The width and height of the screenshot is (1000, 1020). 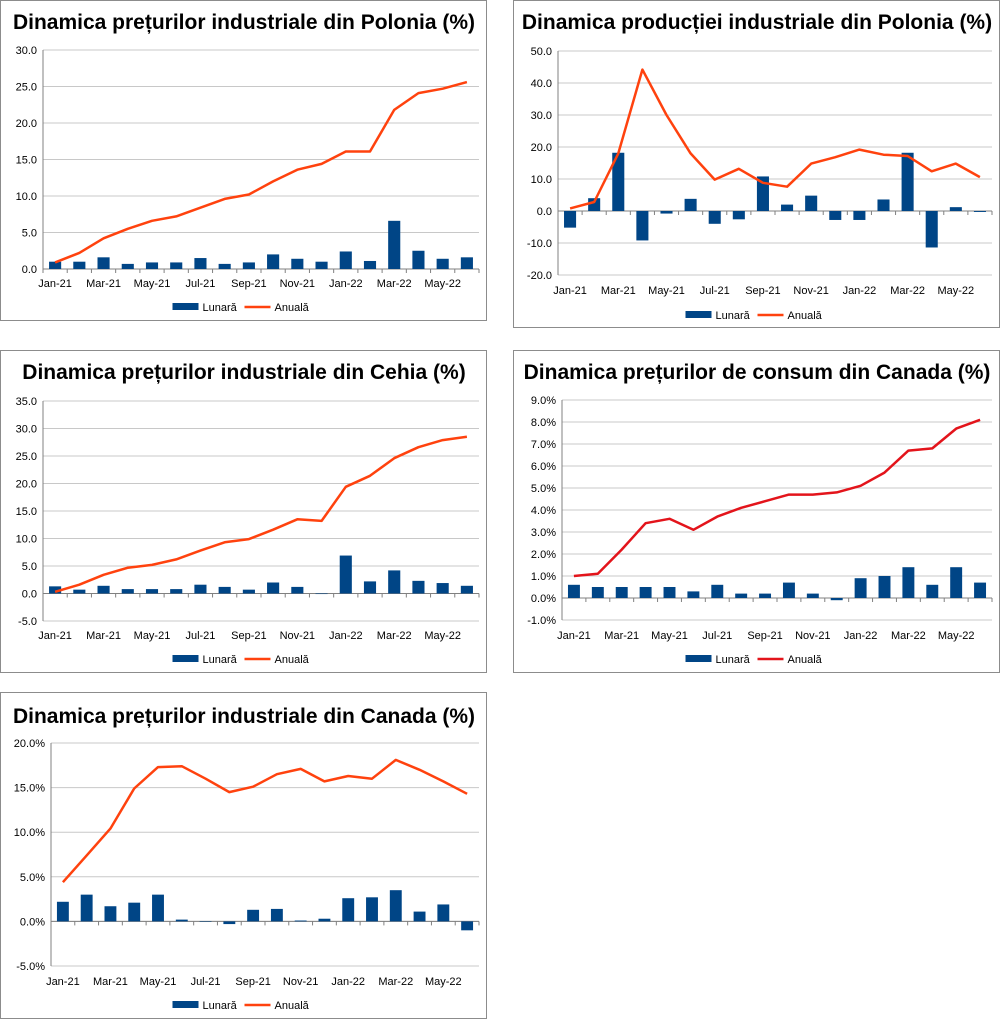 What do you see at coordinates (29, 833) in the screenshot?
I see `y-tick-label: 10.0%` at bounding box center [29, 833].